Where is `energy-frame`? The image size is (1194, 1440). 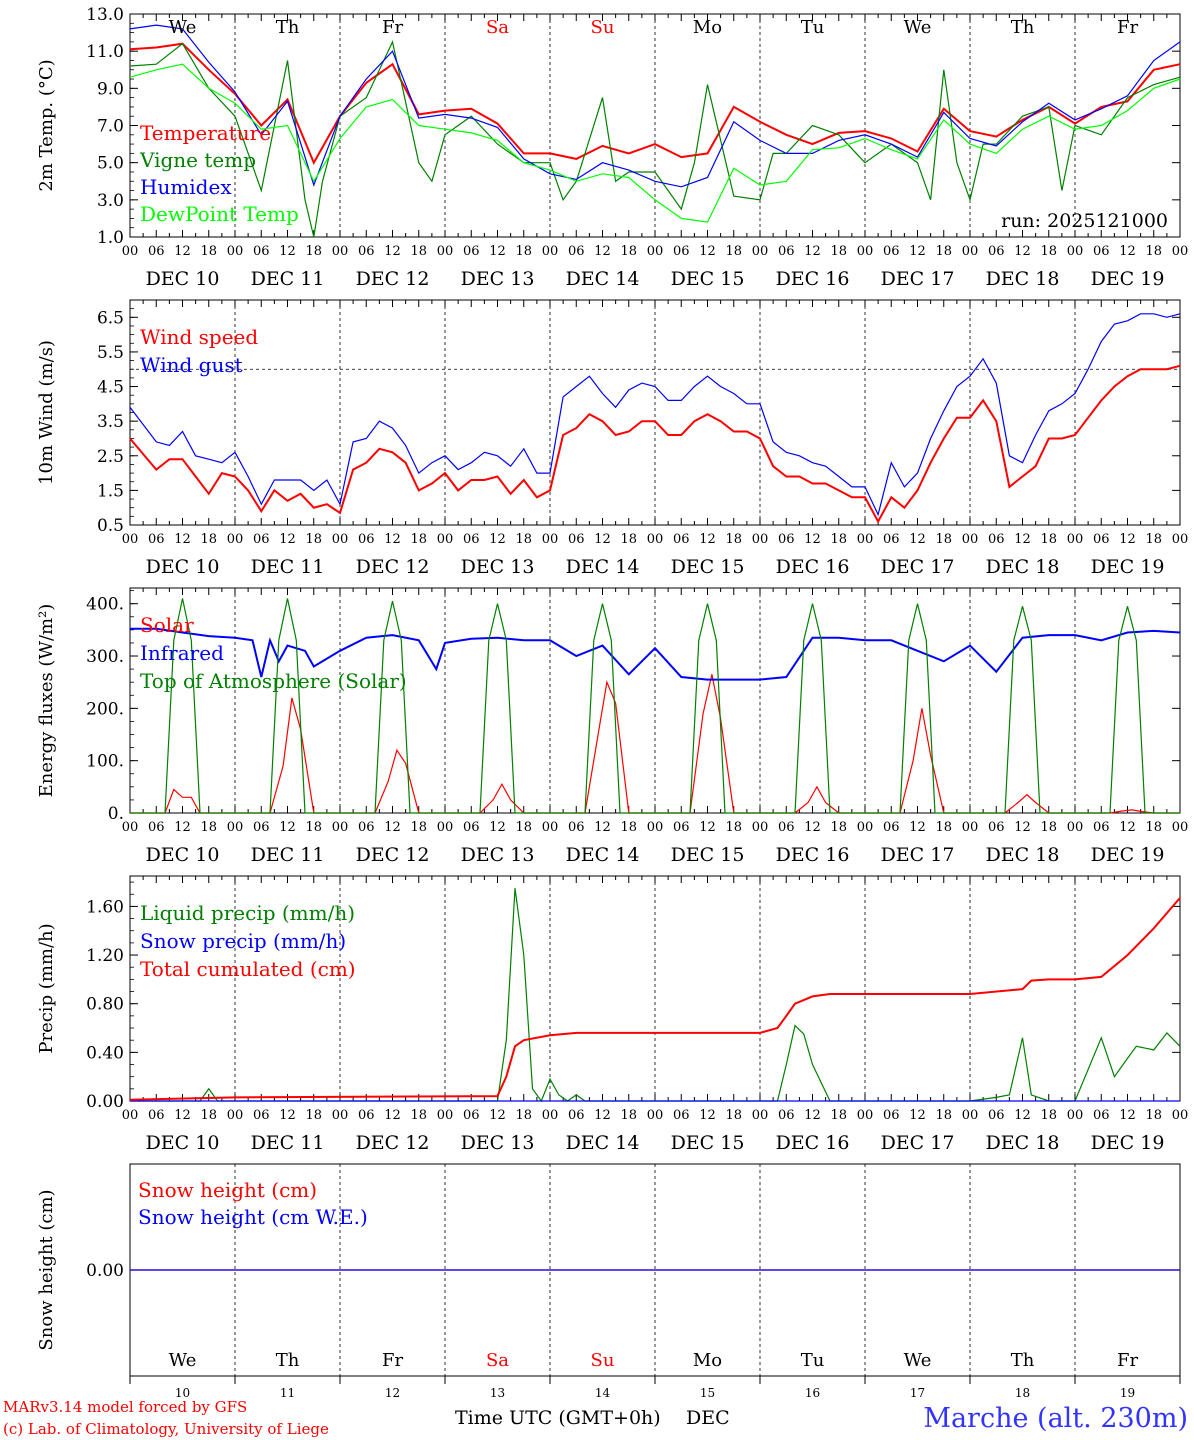 energy-frame is located at coordinates (655, 700).